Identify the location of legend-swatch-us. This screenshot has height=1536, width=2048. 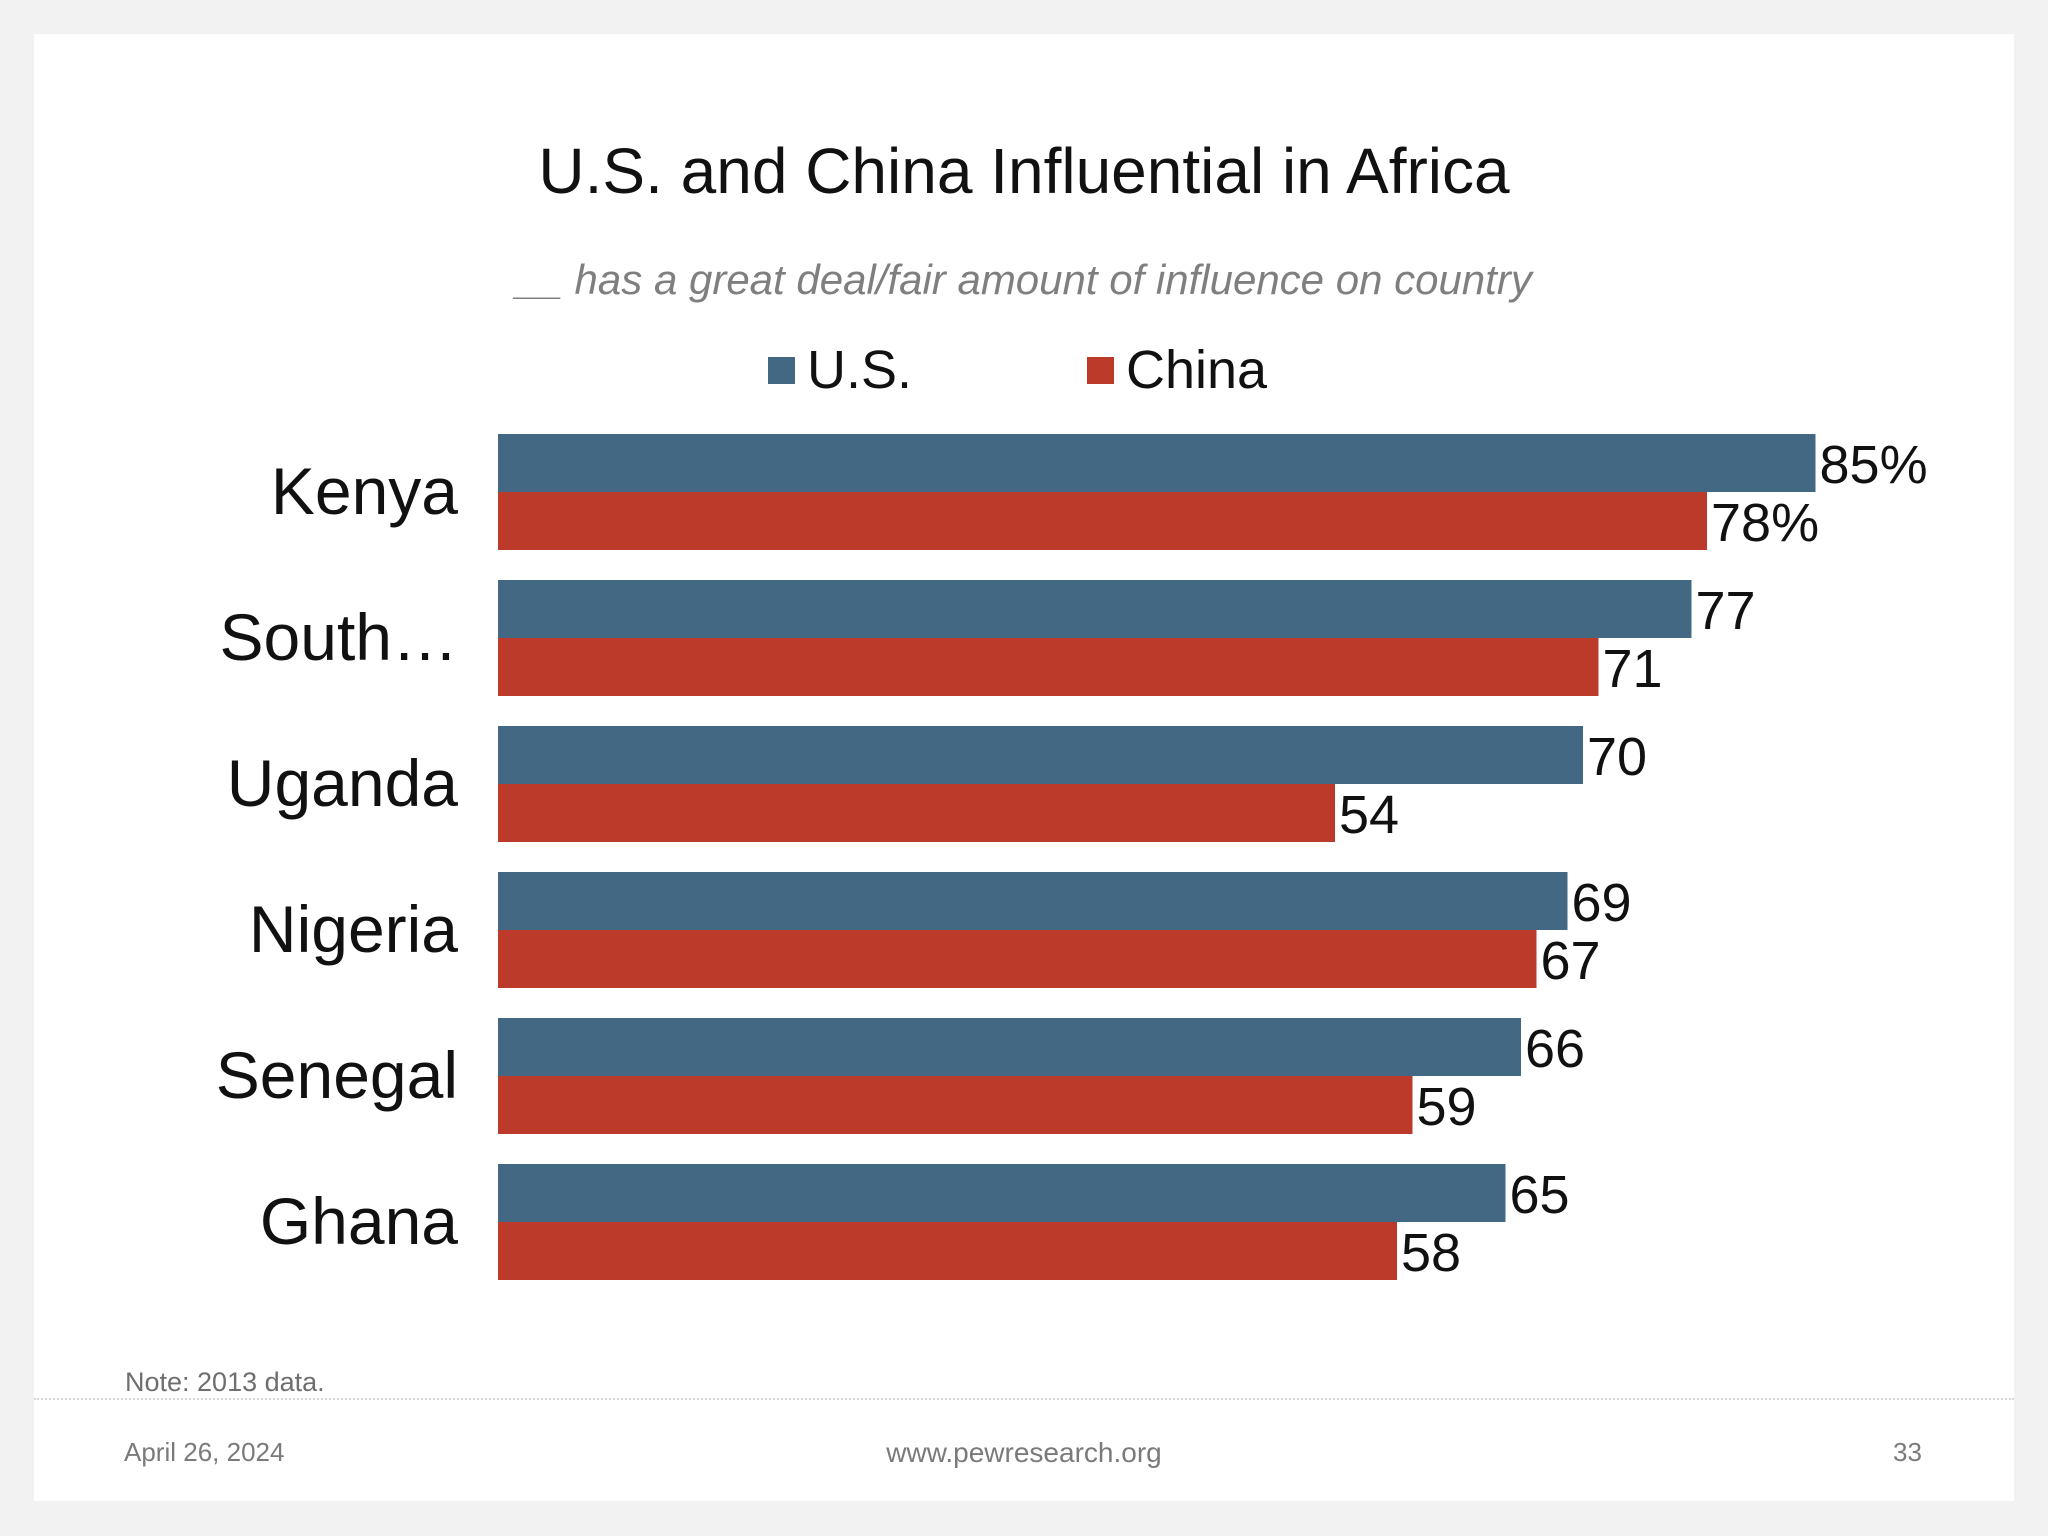
(781, 370).